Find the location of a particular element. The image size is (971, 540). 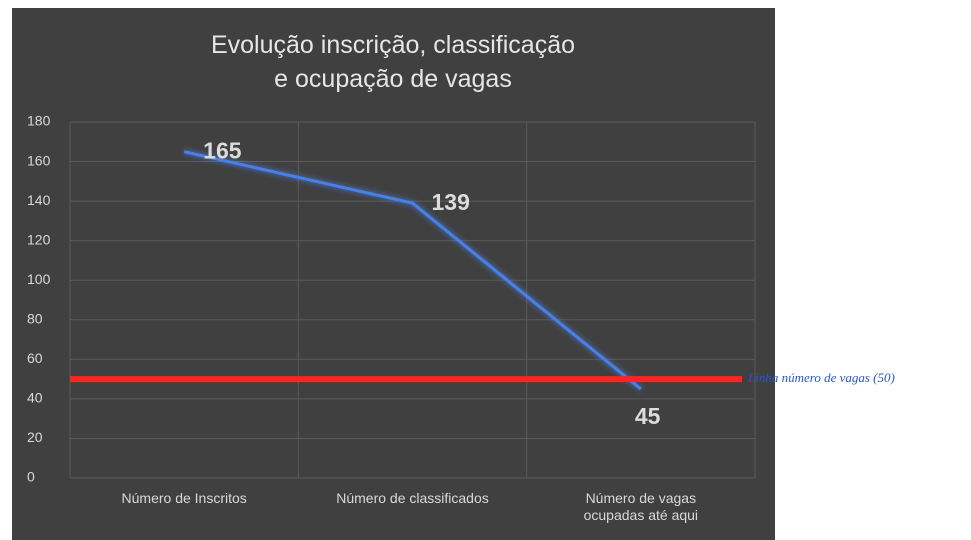

y-tick-label: 20 is located at coordinates (35, 437).